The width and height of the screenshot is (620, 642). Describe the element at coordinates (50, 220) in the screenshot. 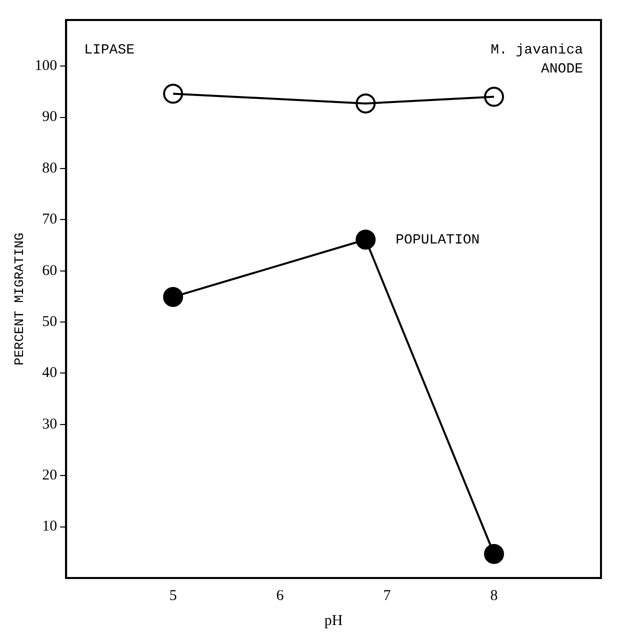

I see `y-tick-label: 70` at that location.